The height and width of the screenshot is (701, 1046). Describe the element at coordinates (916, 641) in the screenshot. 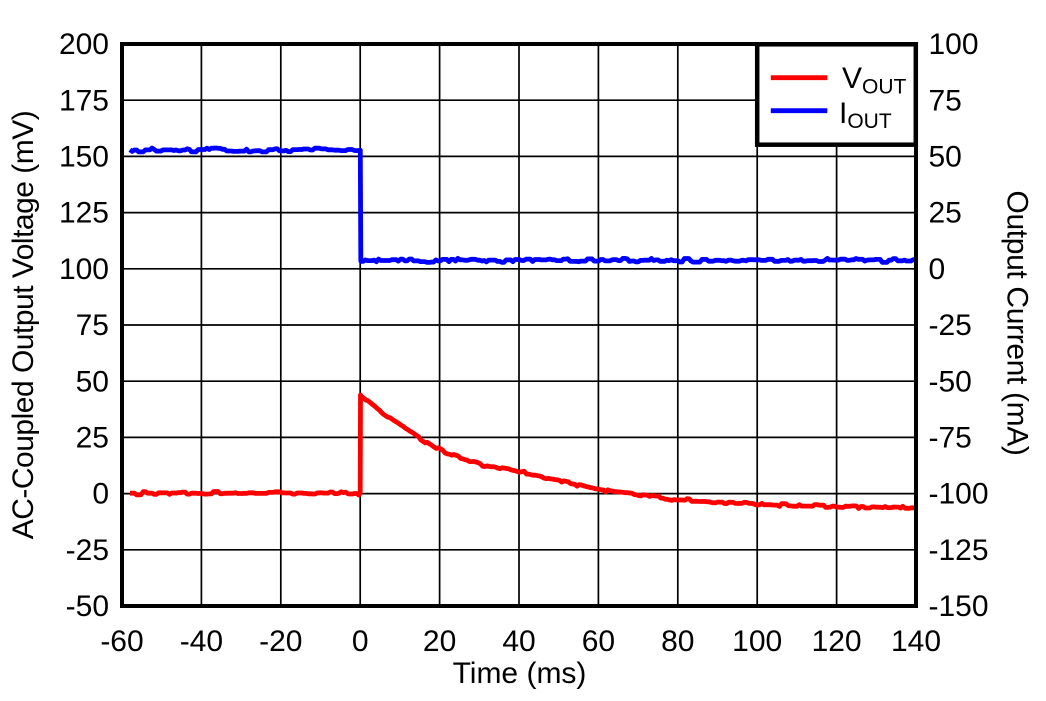

I see `svg-text: 140` at that location.